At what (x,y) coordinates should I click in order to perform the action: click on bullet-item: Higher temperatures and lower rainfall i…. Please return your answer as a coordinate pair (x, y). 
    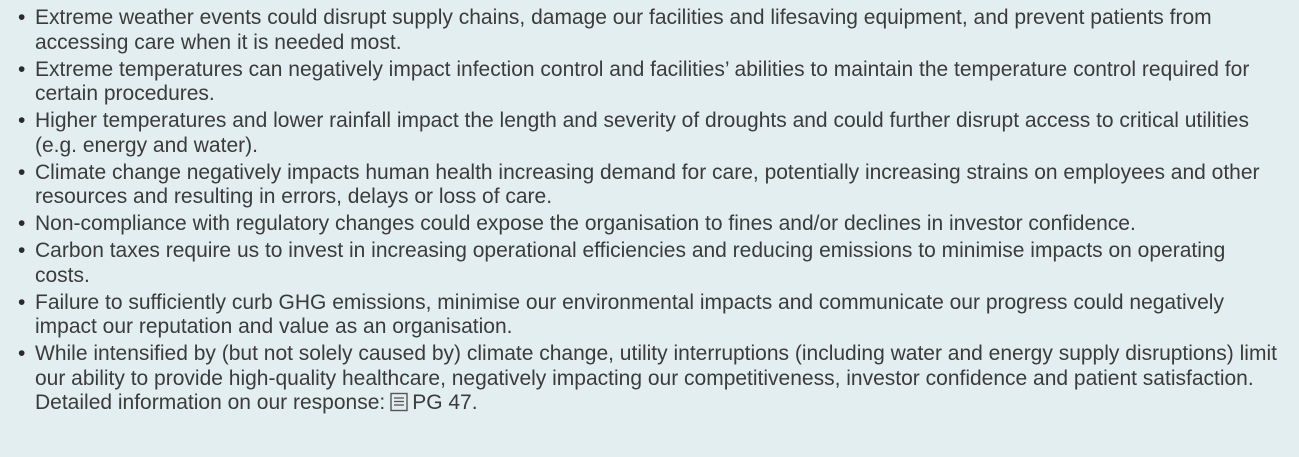
    Looking at the image, I should click on (648, 133).